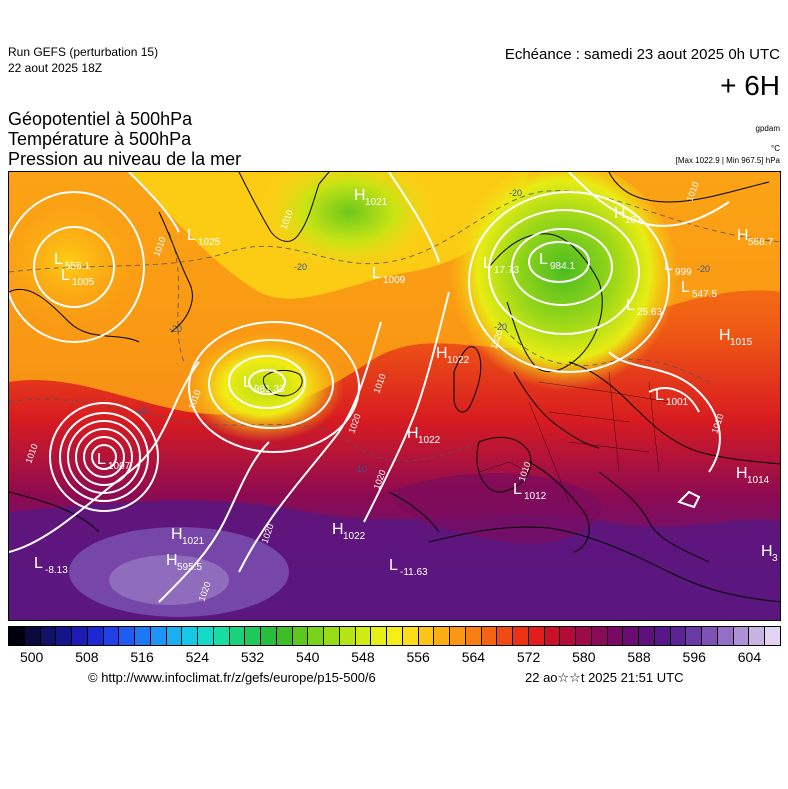 This screenshot has height=789, width=788. Describe the element at coordinates (506, 270) in the screenshot. I see `svg-text: 17.73` at that location.